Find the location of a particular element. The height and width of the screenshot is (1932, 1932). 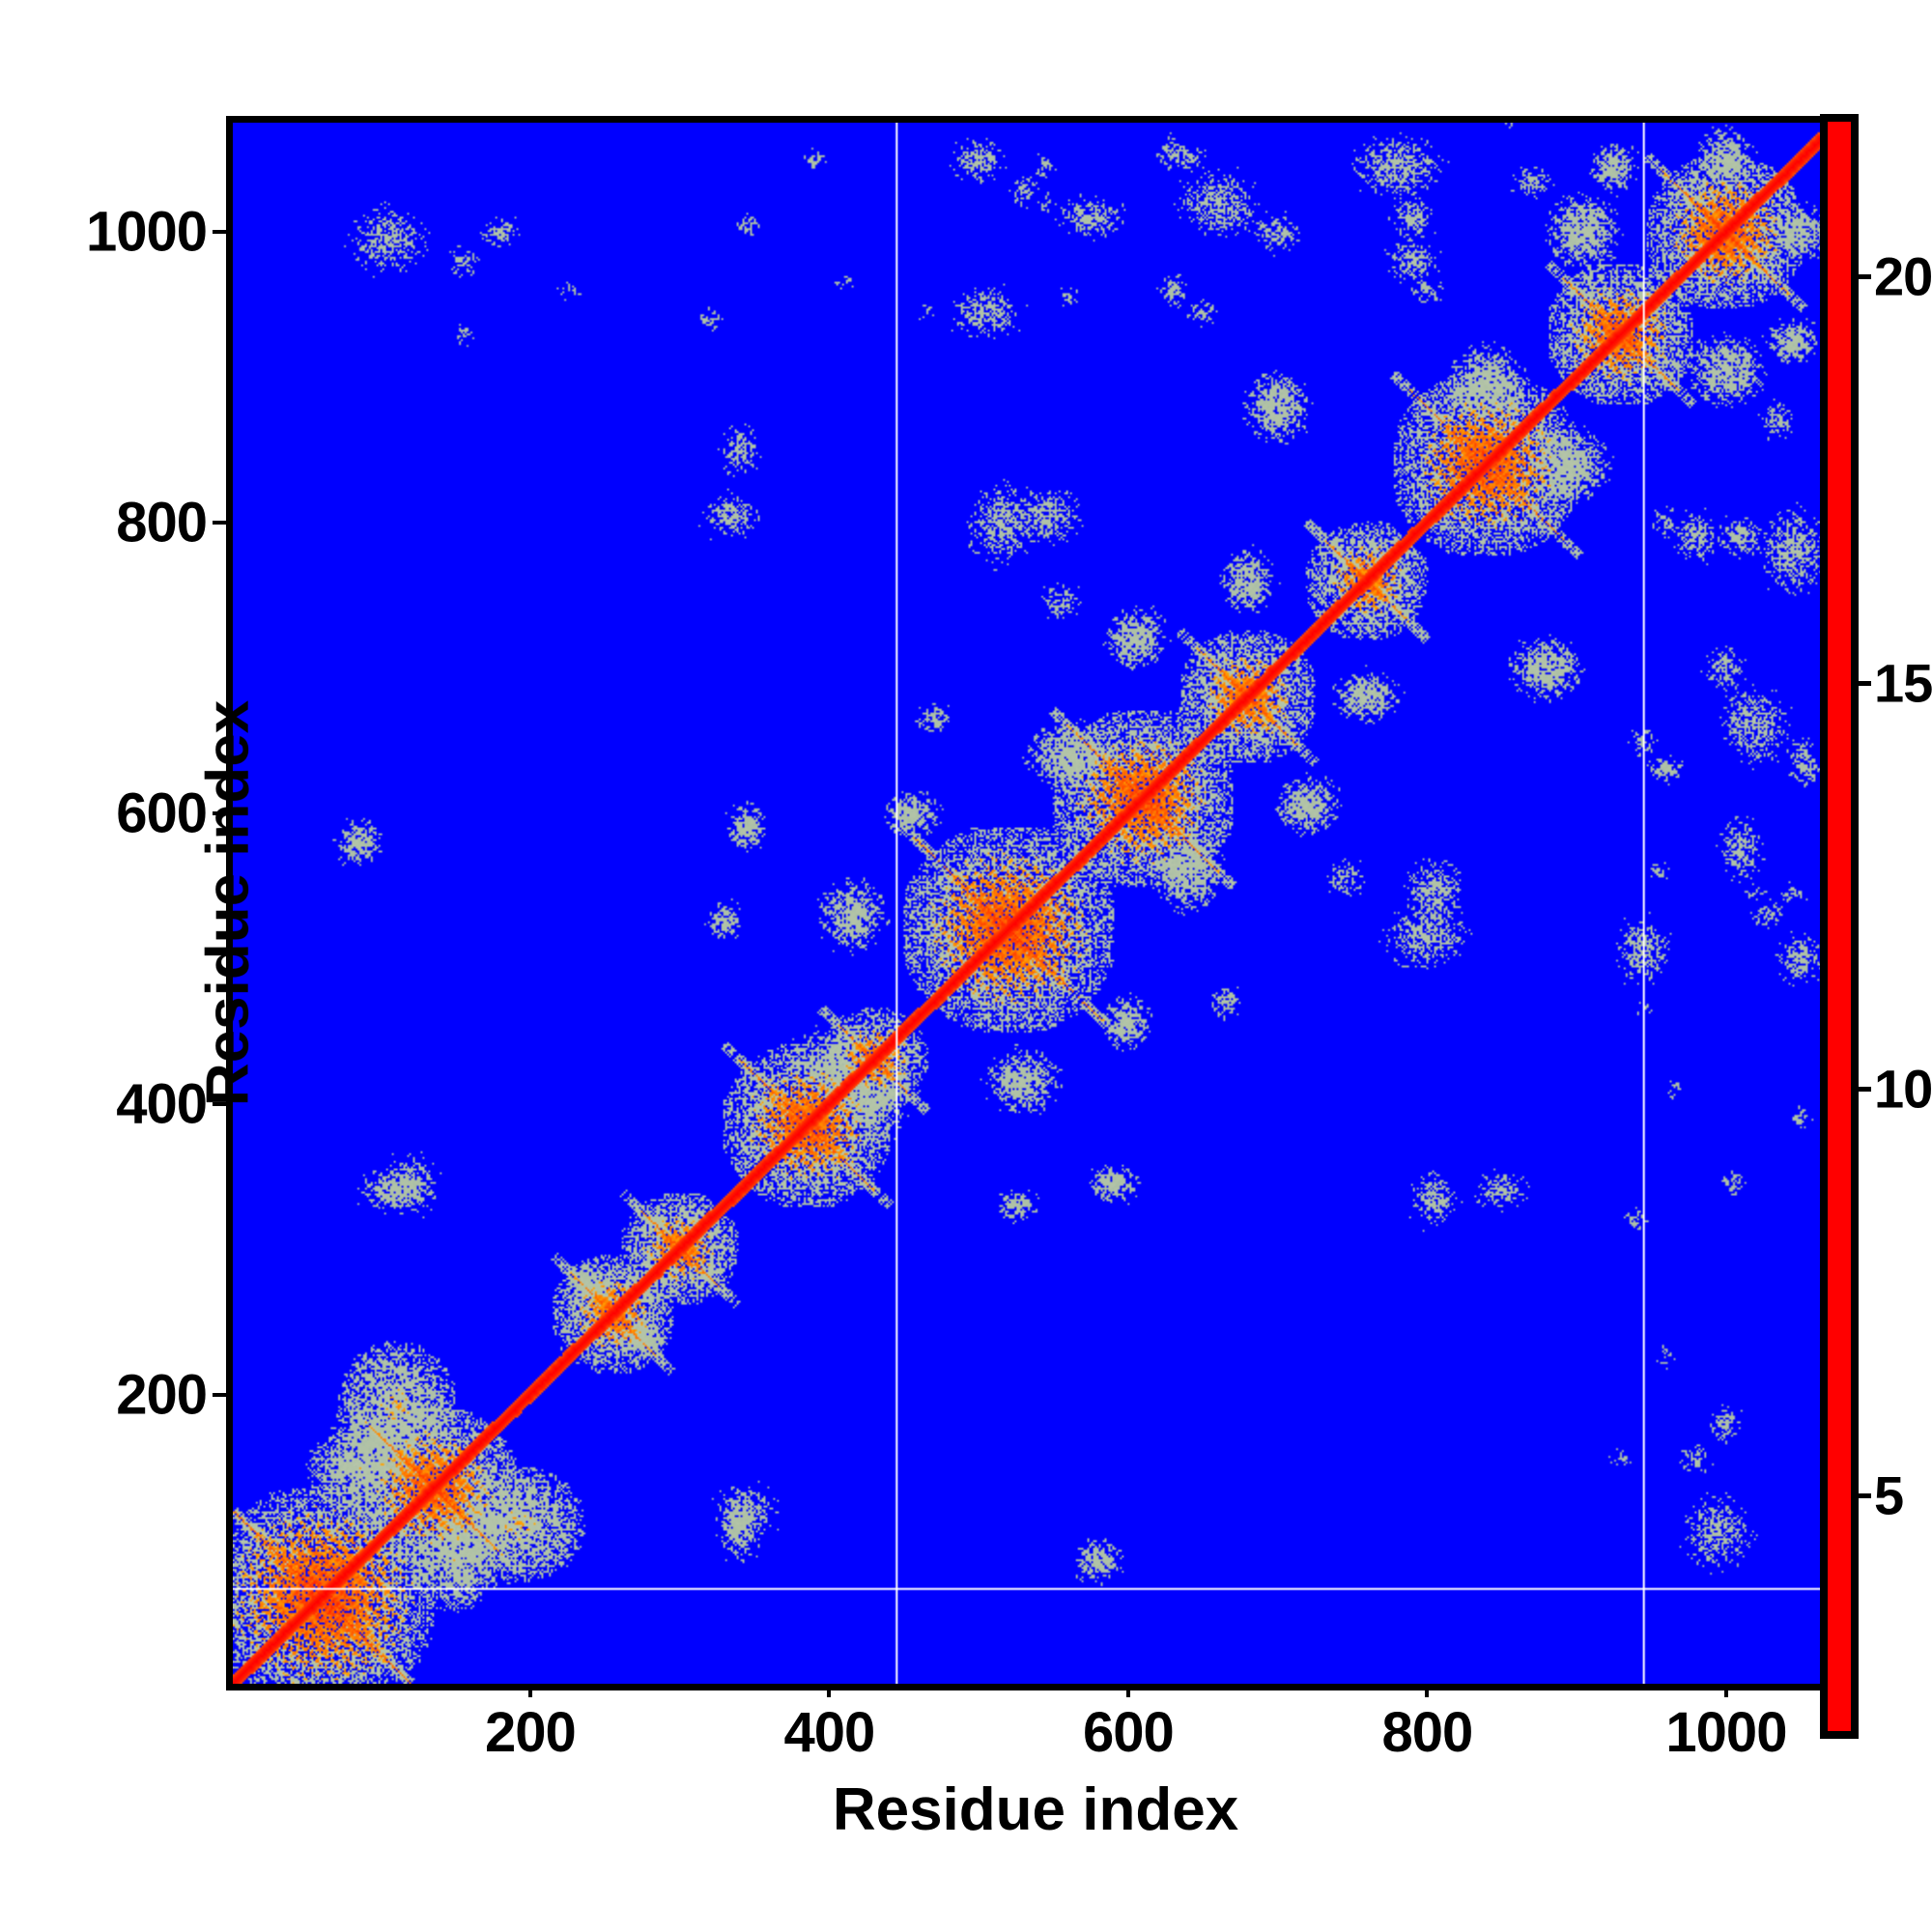

colorbar-tick-label: 5 is located at coordinates (1889, 1495).